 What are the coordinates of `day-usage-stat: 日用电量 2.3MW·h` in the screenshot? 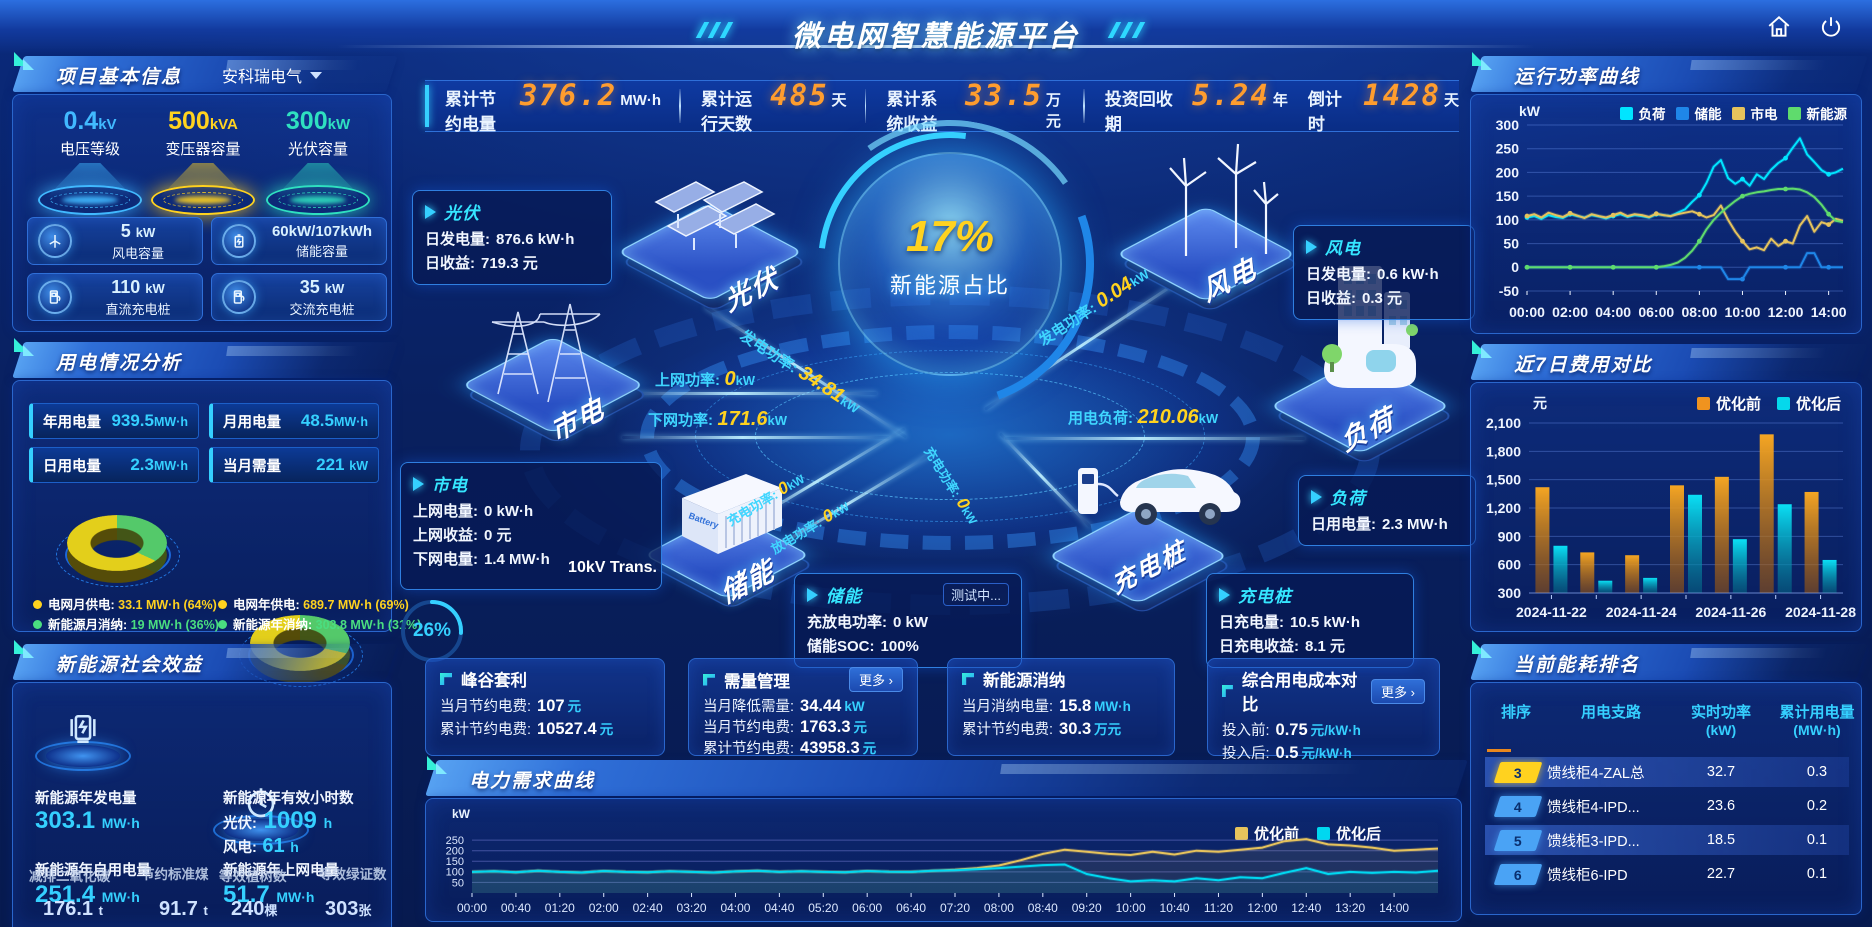 It's located at (114, 465).